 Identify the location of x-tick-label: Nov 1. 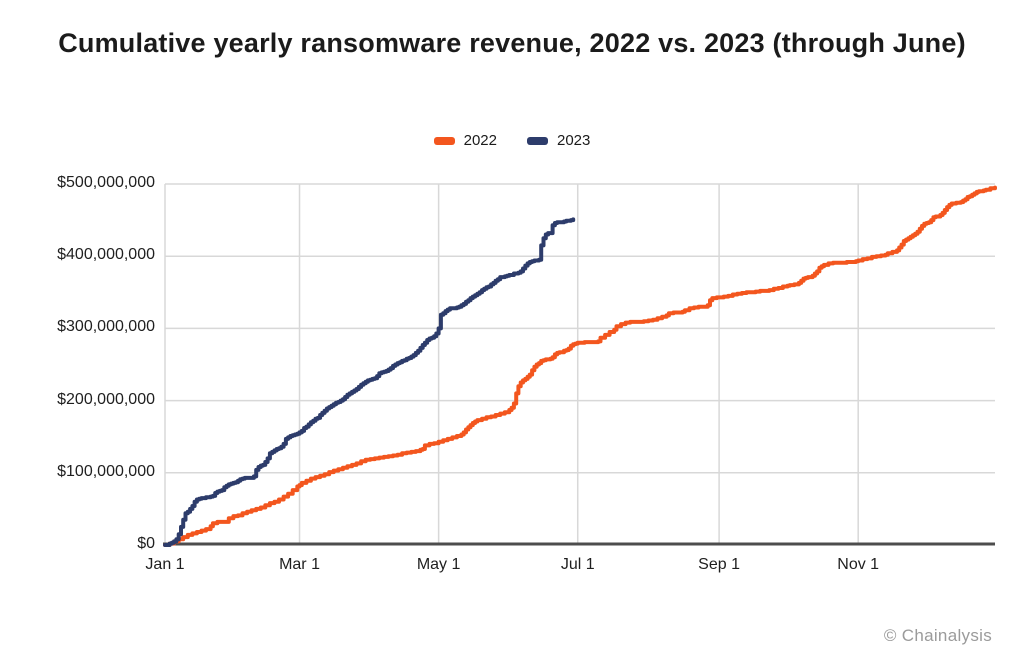
(858, 564).